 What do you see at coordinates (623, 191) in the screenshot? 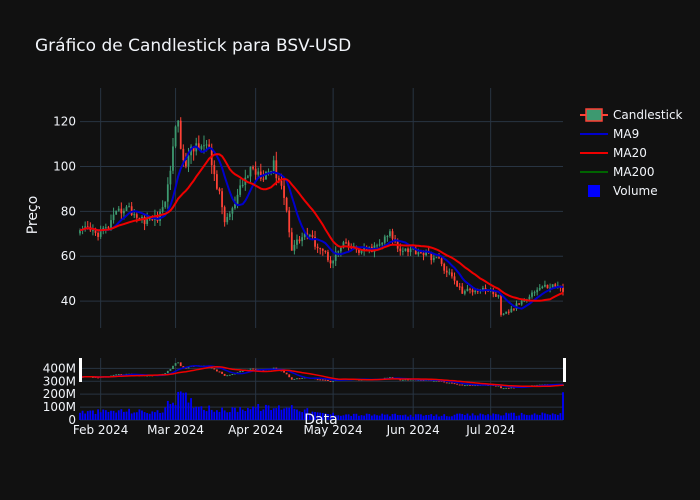
I see `legend-item-volume: Volume` at bounding box center [623, 191].